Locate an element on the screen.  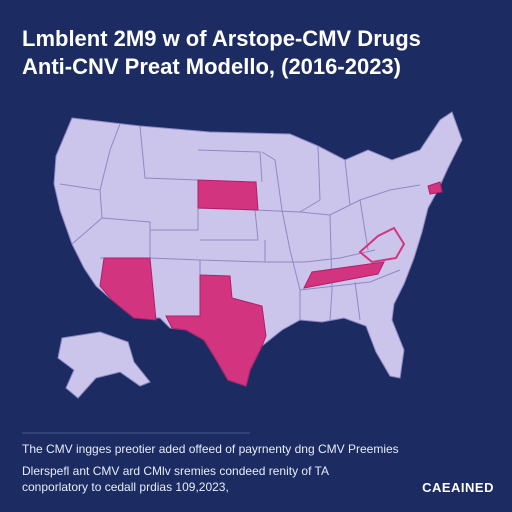
south-dakota is located at coordinates (228, 195).